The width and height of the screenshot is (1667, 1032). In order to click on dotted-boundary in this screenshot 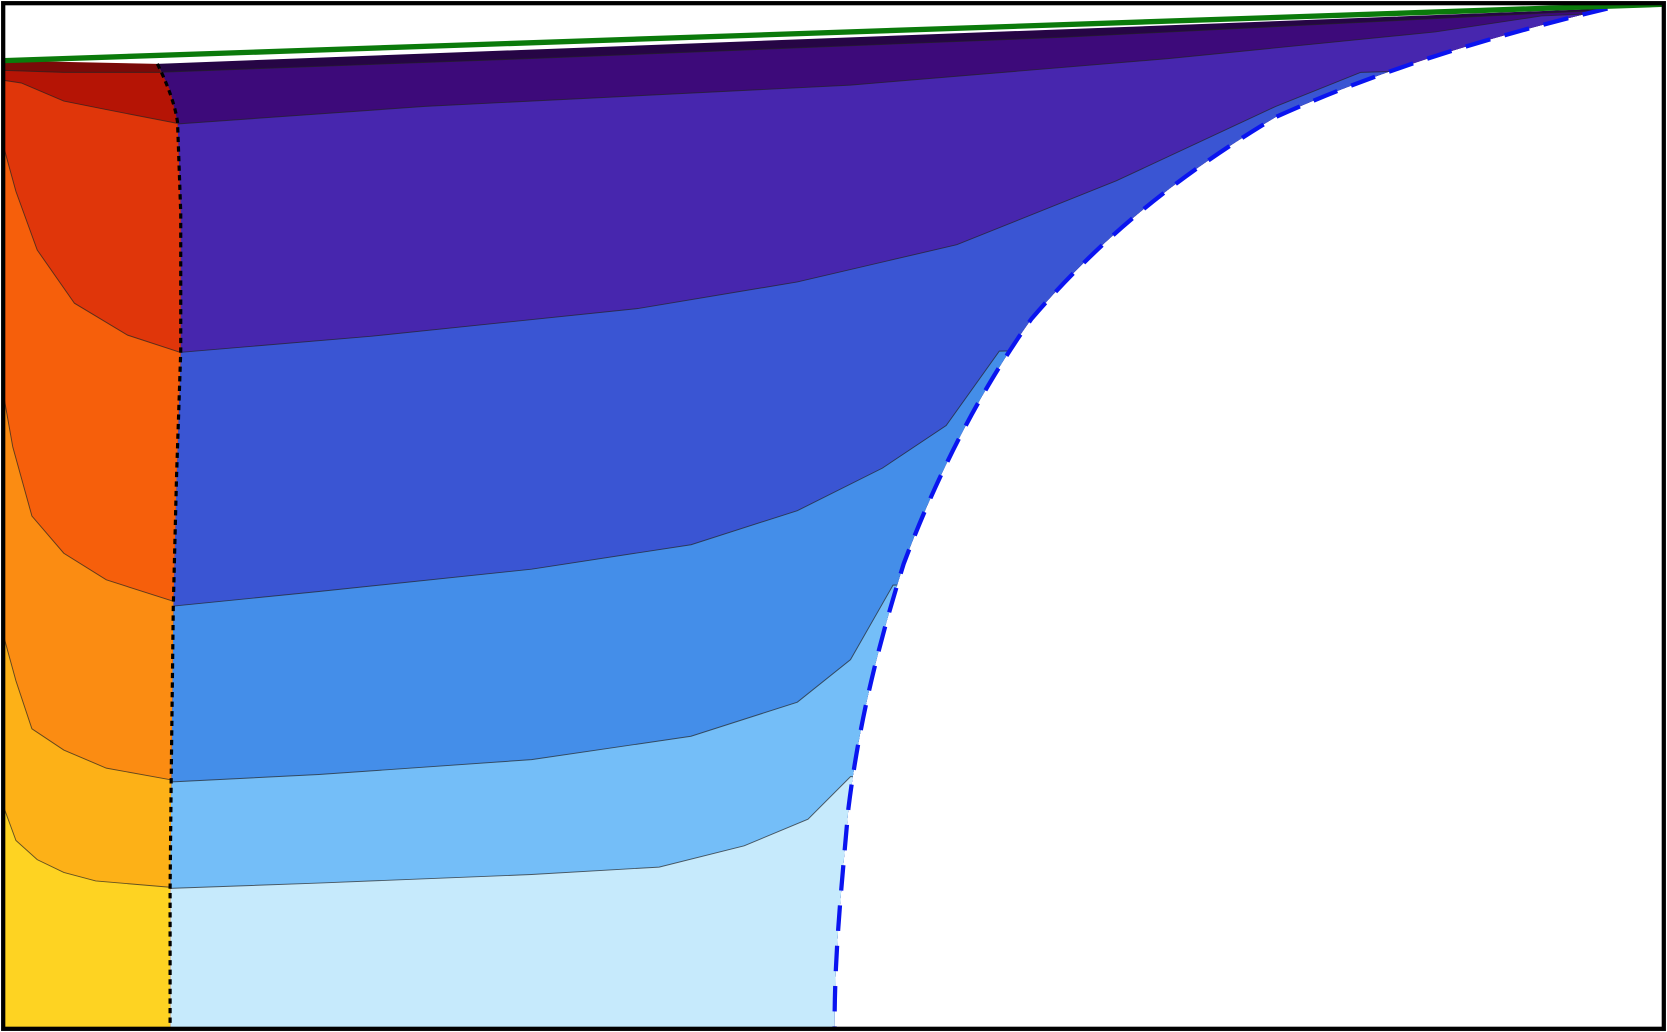, I will do `click(169, 546)`.